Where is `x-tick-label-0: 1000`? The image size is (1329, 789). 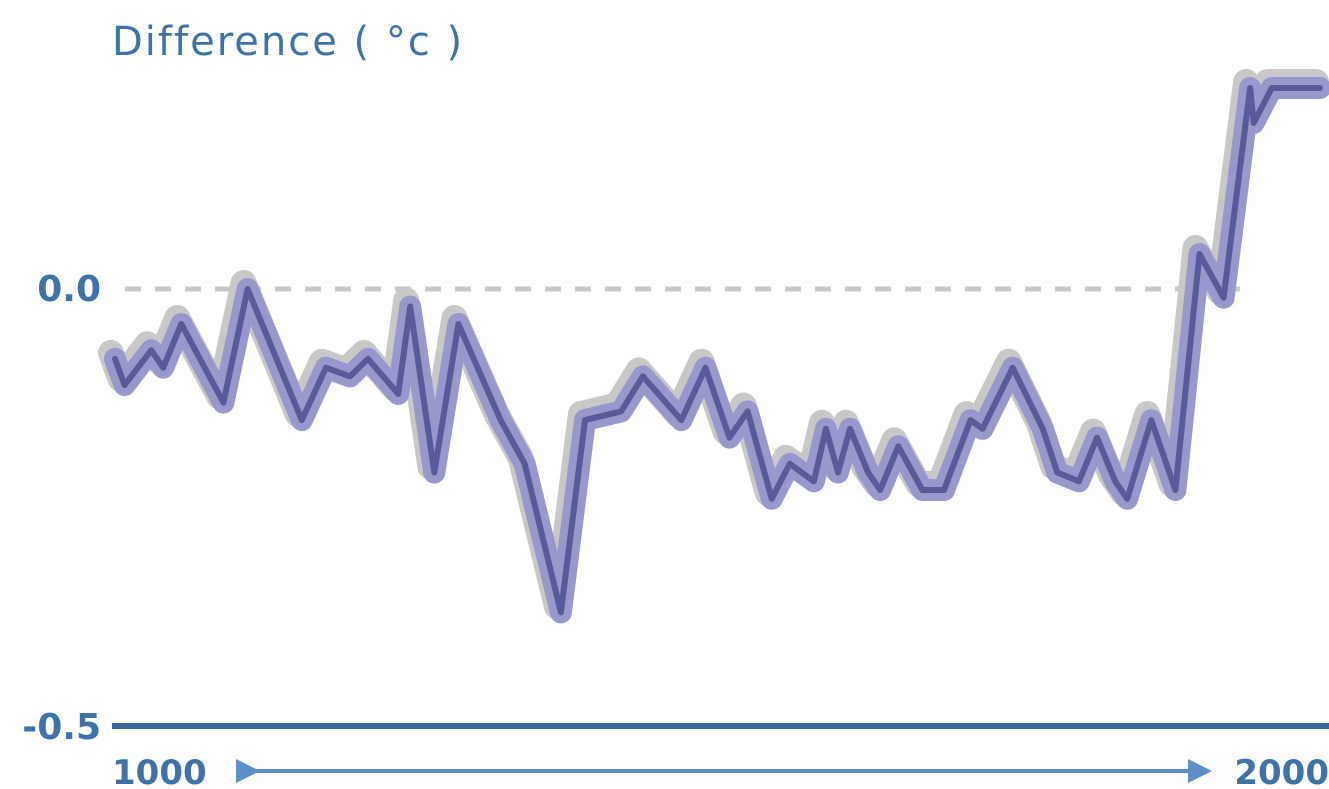
x-tick-label-0: 1000 is located at coordinates (159, 771).